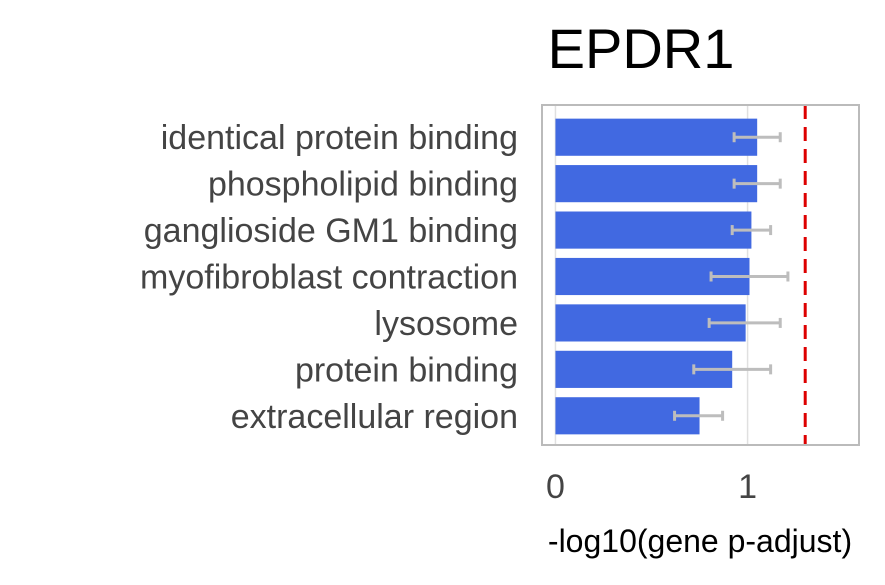  What do you see at coordinates (363, 185) in the screenshot?
I see `category-label-1: phospholipid binding` at bounding box center [363, 185].